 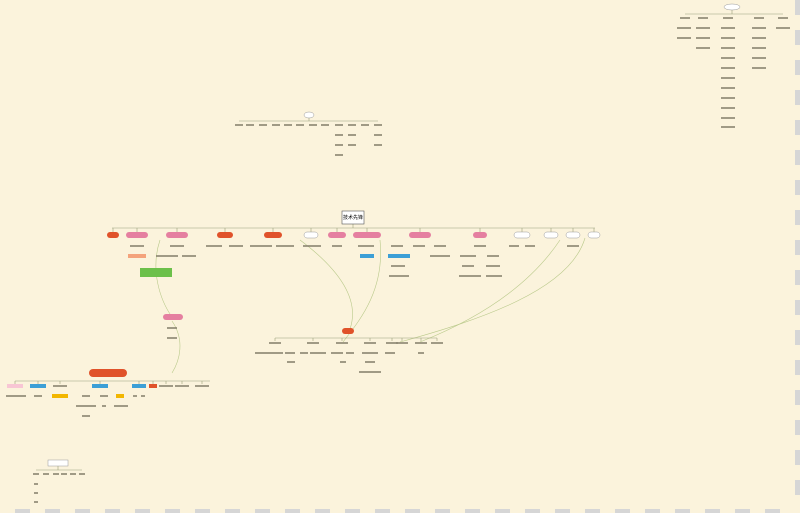 I want to click on center-topic: 技术先锋, so click(x=353, y=217).